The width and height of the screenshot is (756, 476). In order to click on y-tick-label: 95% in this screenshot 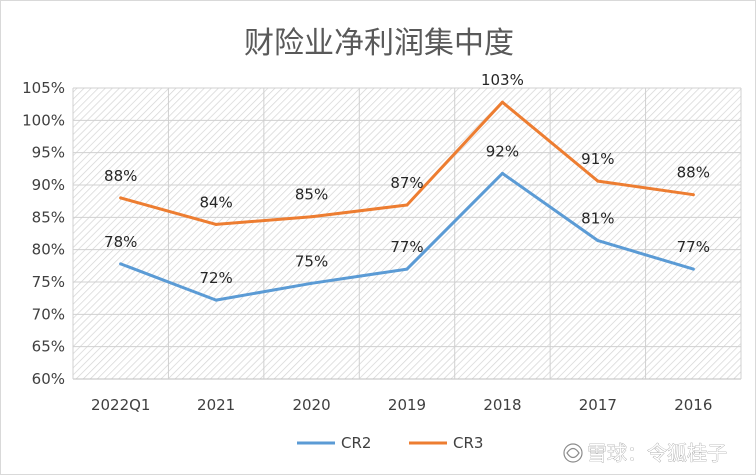, I will do `click(48, 153)`.